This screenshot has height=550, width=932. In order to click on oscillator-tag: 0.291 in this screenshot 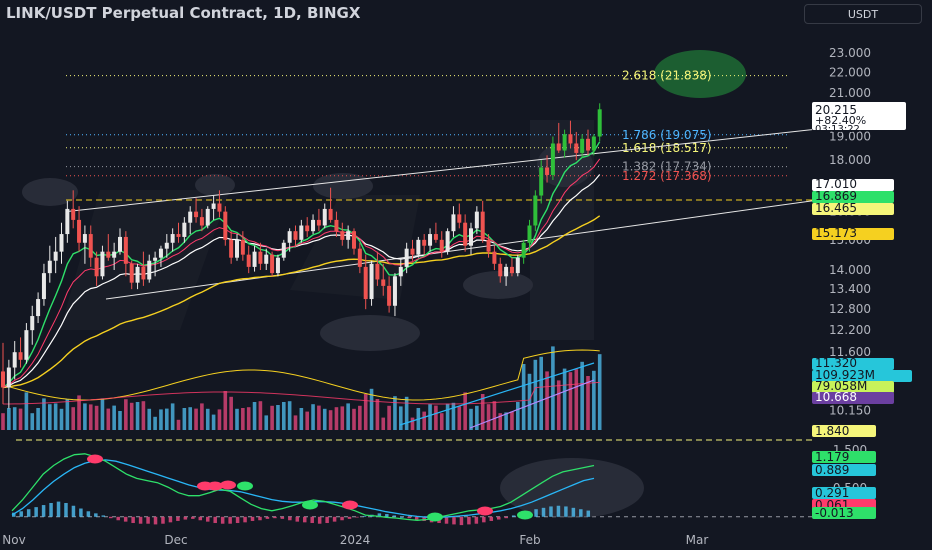, I will do `click(832, 493)`.